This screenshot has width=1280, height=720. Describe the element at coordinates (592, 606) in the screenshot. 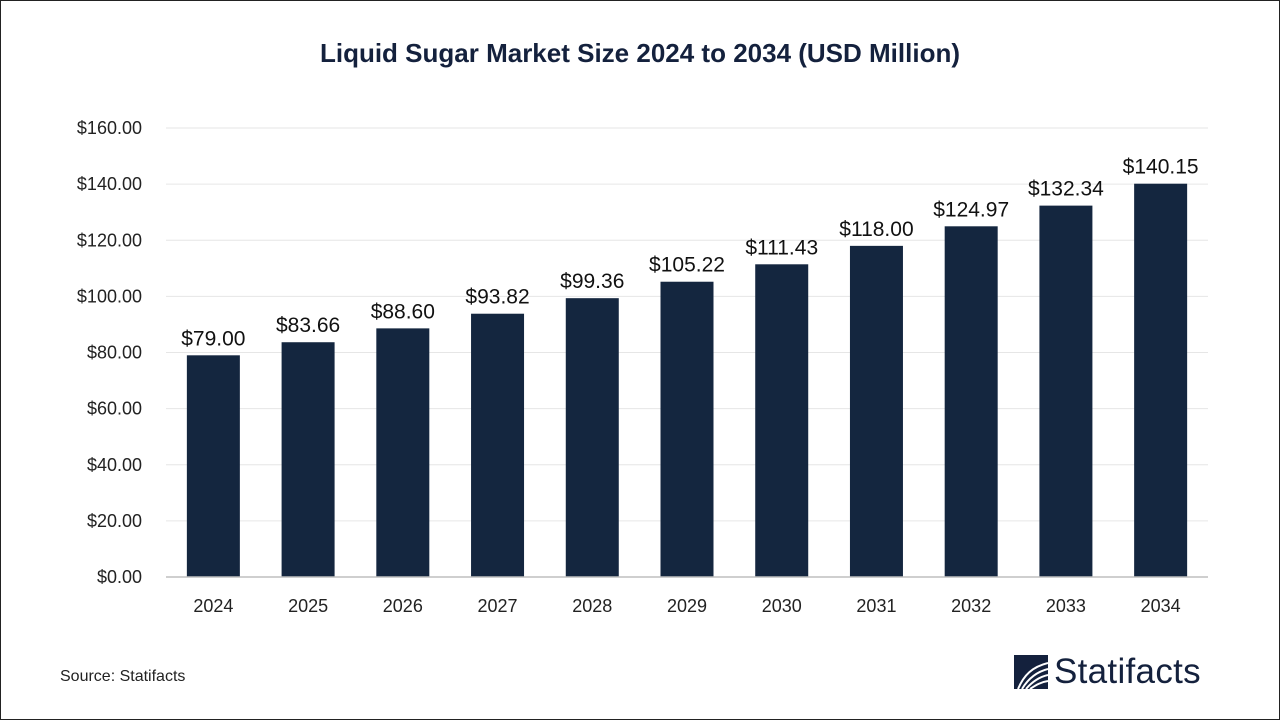

I see `x-tick-label: 2028` at that location.